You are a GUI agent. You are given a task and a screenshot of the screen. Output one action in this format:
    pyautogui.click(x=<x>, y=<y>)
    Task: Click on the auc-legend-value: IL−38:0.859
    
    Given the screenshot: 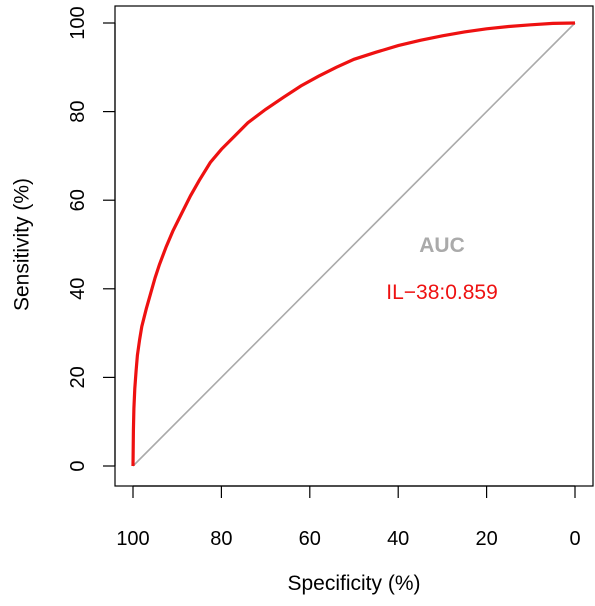 What is the action you would take?
    pyautogui.click(x=442, y=292)
    